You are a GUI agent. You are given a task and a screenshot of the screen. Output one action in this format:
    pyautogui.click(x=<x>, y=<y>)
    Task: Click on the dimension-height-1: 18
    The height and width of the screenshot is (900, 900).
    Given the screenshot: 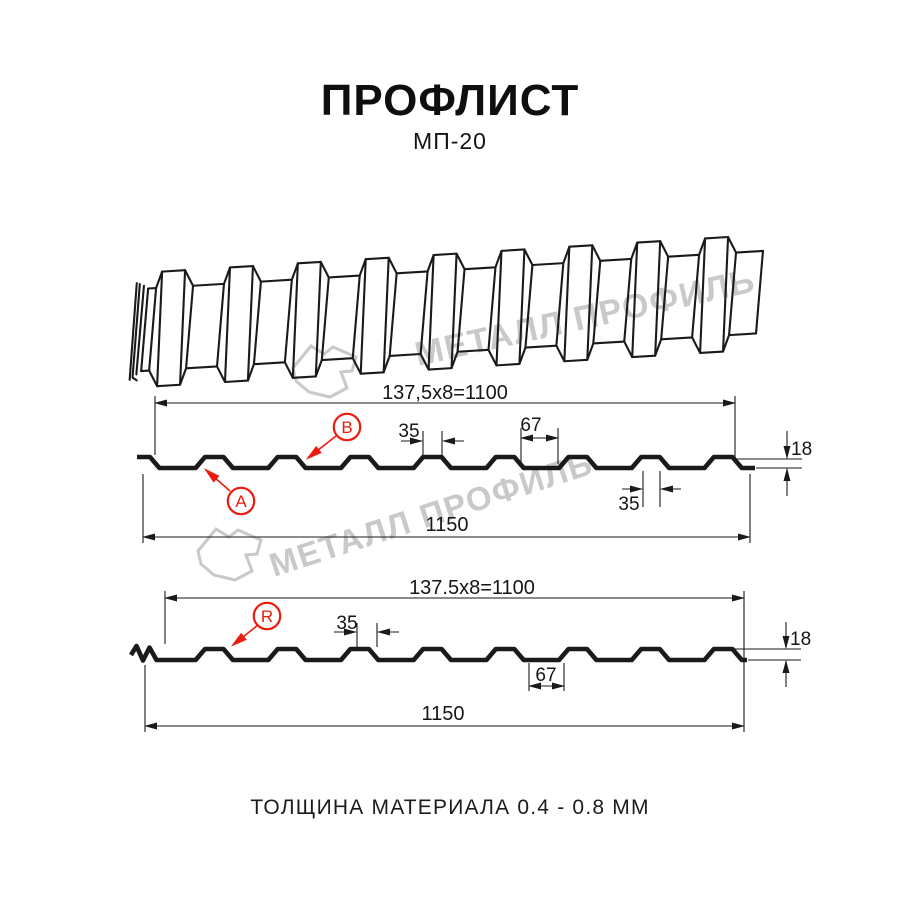 What is the action you would take?
    pyautogui.click(x=774, y=463)
    